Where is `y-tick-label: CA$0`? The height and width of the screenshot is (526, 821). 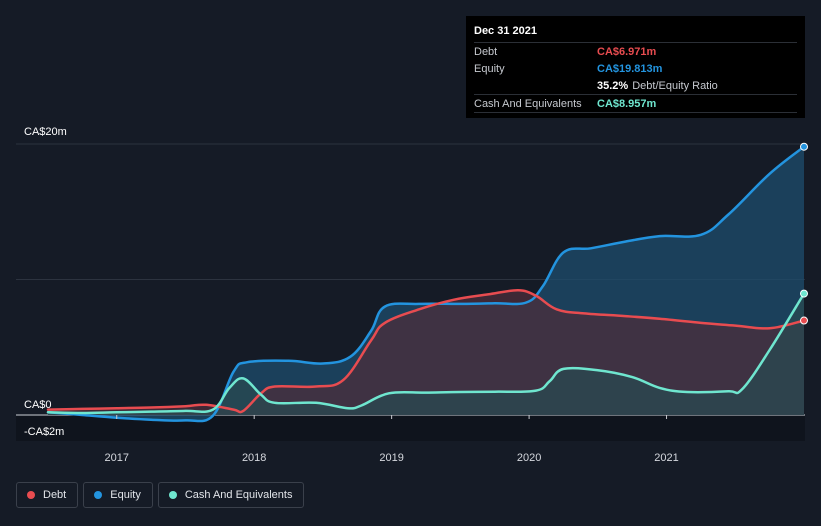
y-tick-label: CA$0 is located at coordinates (38, 405).